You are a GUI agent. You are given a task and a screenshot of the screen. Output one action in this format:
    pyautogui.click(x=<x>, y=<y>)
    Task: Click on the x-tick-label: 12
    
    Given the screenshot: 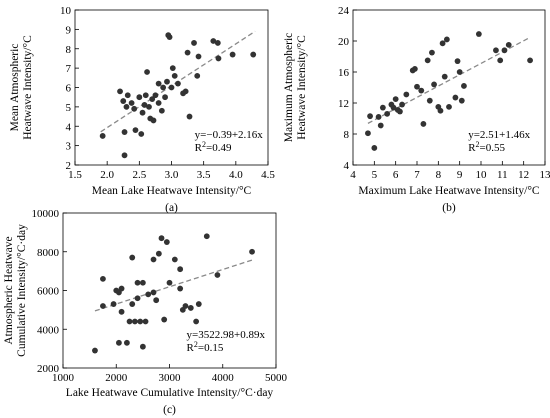 What is the action you would take?
    pyautogui.click(x=523, y=175)
    